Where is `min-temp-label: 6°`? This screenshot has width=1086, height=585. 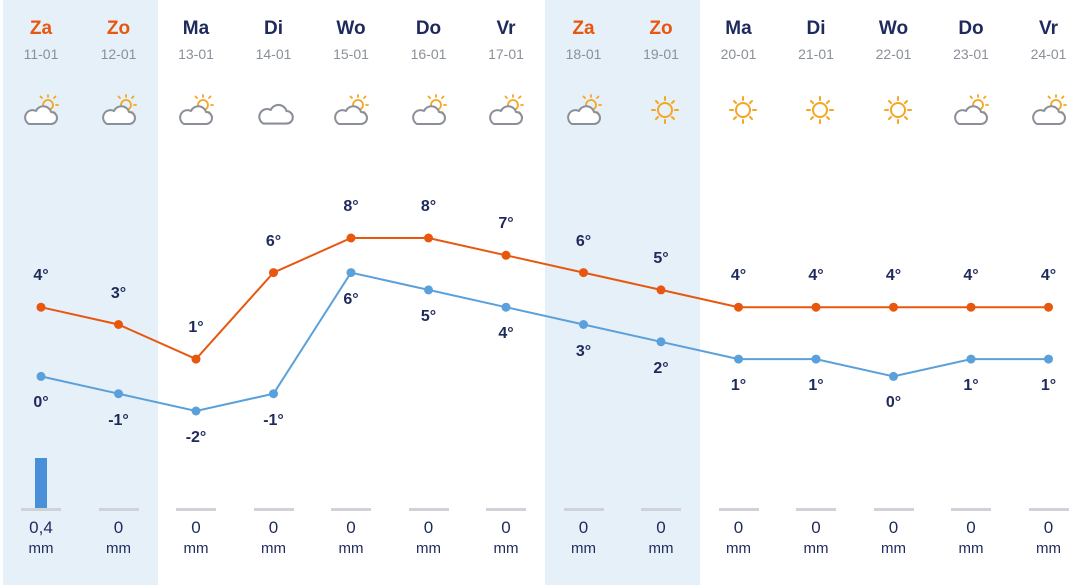
min-temp-label: 6° is located at coordinates (351, 299).